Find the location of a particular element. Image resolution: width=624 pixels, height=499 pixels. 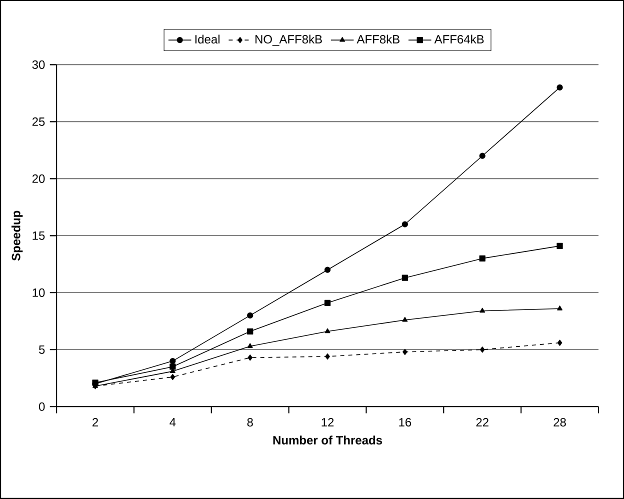

y-axis-title: Speedup is located at coordinates (17, 235).